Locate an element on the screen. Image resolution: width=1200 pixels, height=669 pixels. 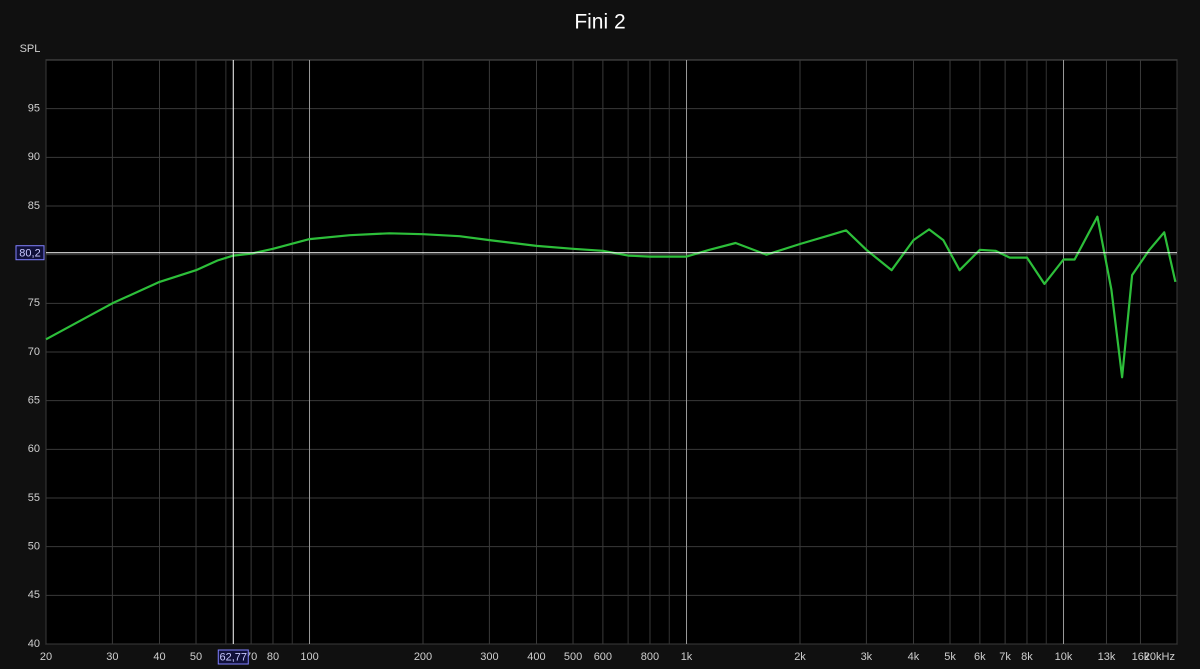
x-tick-label: 4k is located at coordinates (914, 657).